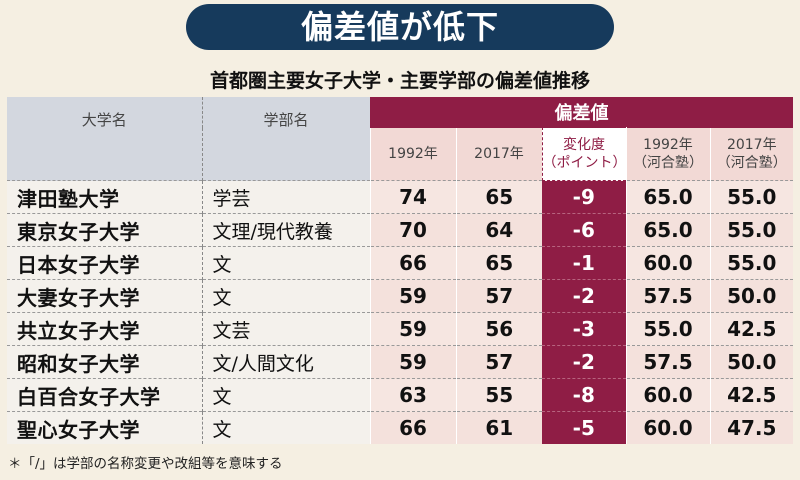 The height and width of the screenshot is (480, 800). I want to click on change-cell: -1, so click(584, 263).